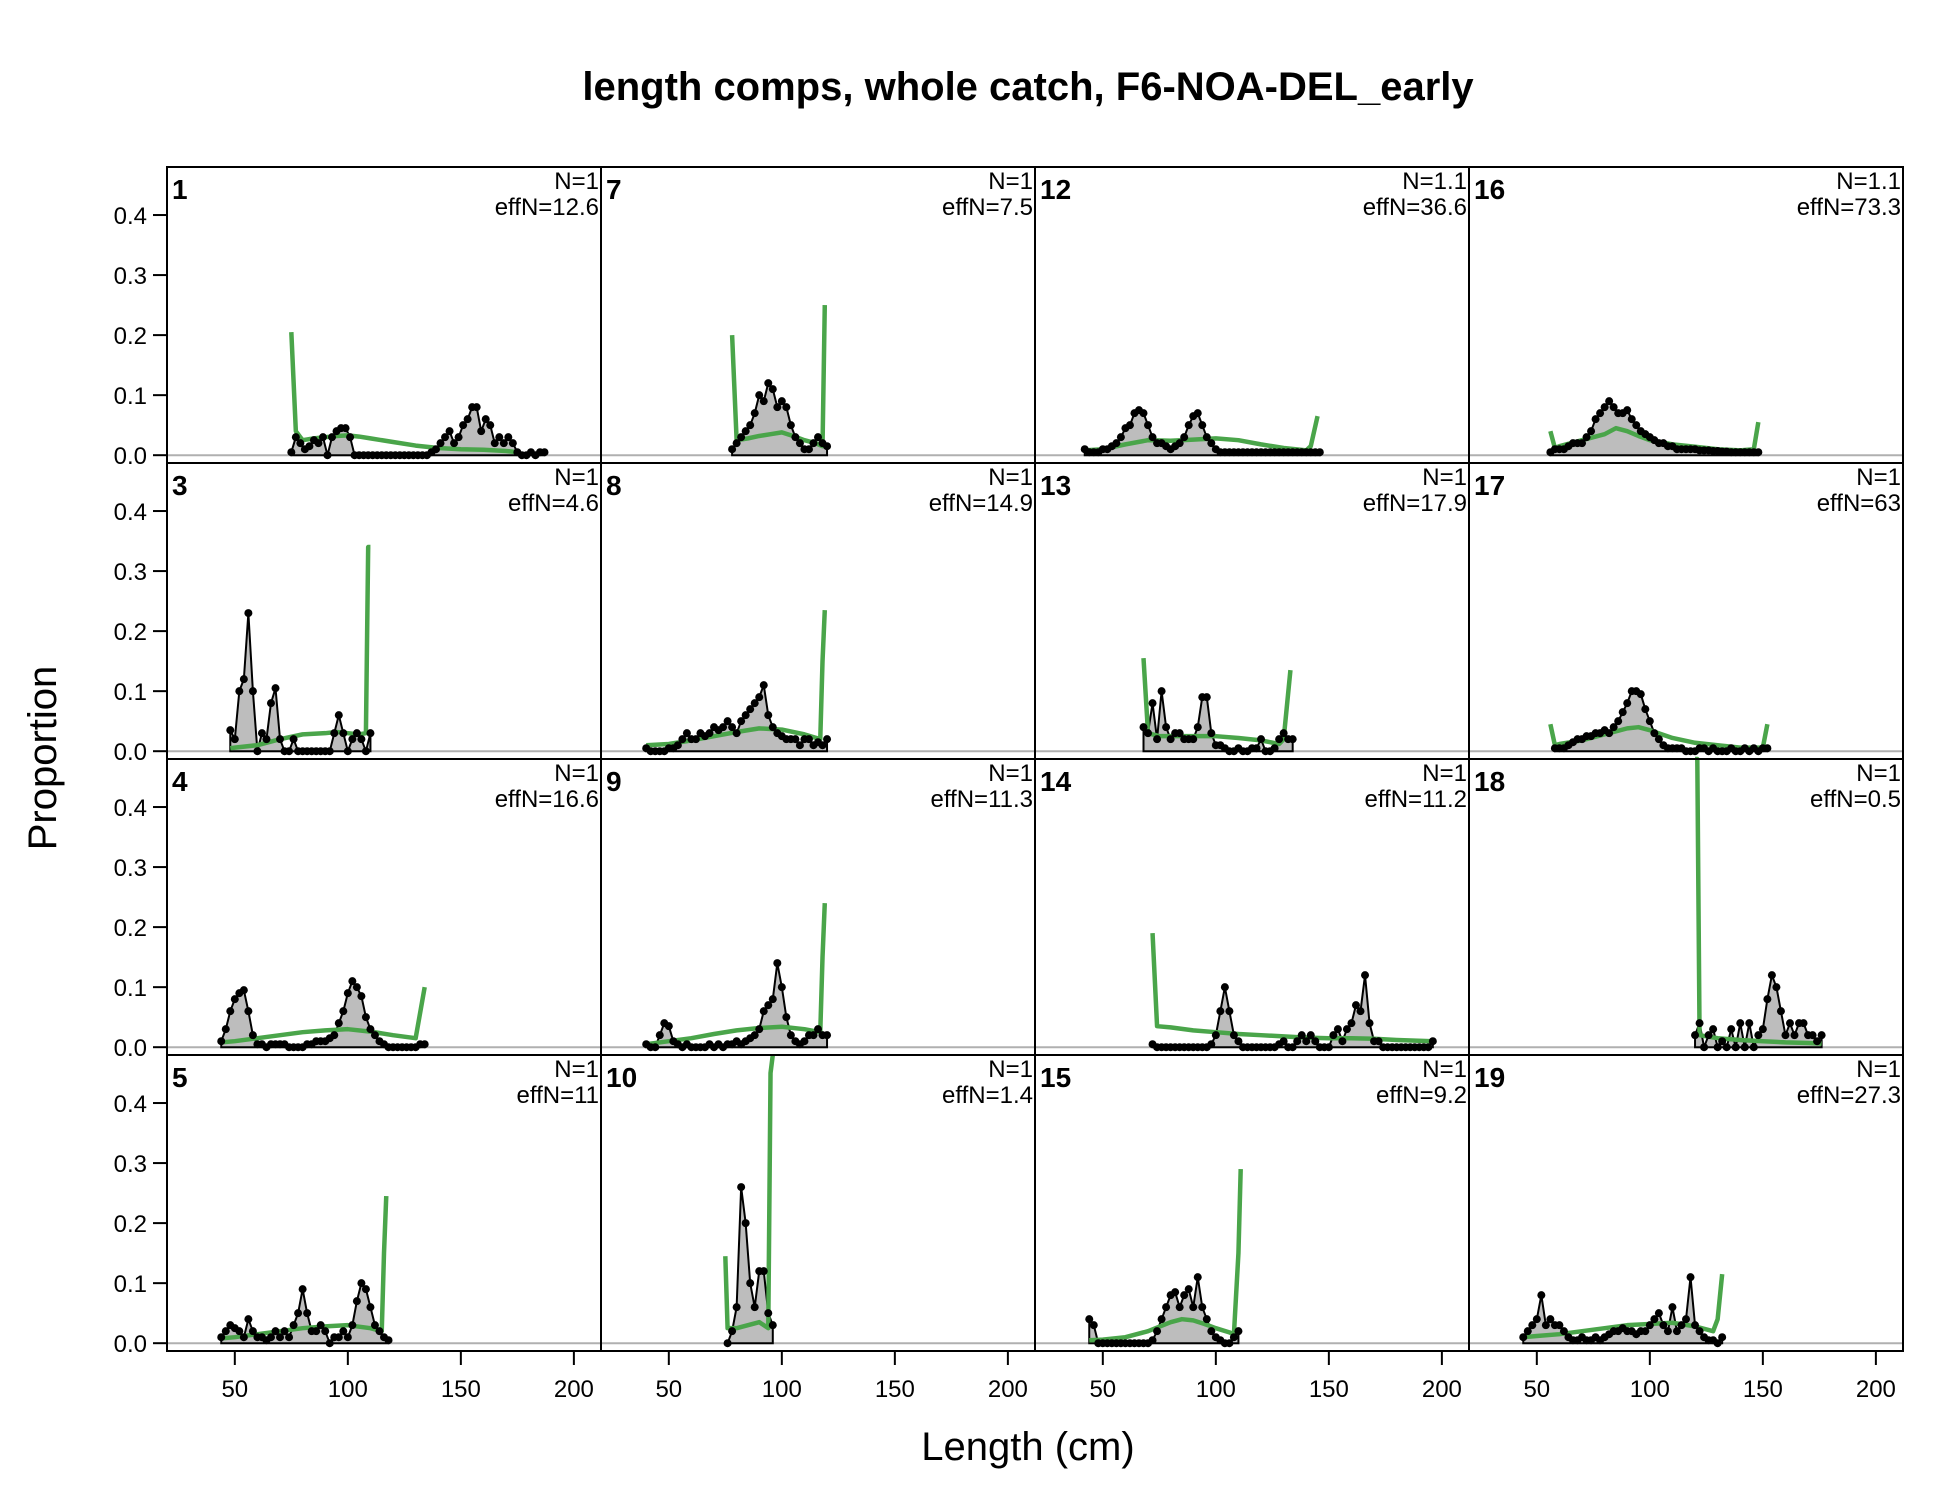 This screenshot has width=1950, height=1500. What do you see at coordinates (130, 1164) in the screenshot?
I see `y-tick-label: 0.3` at bounding box center [130, 1164].